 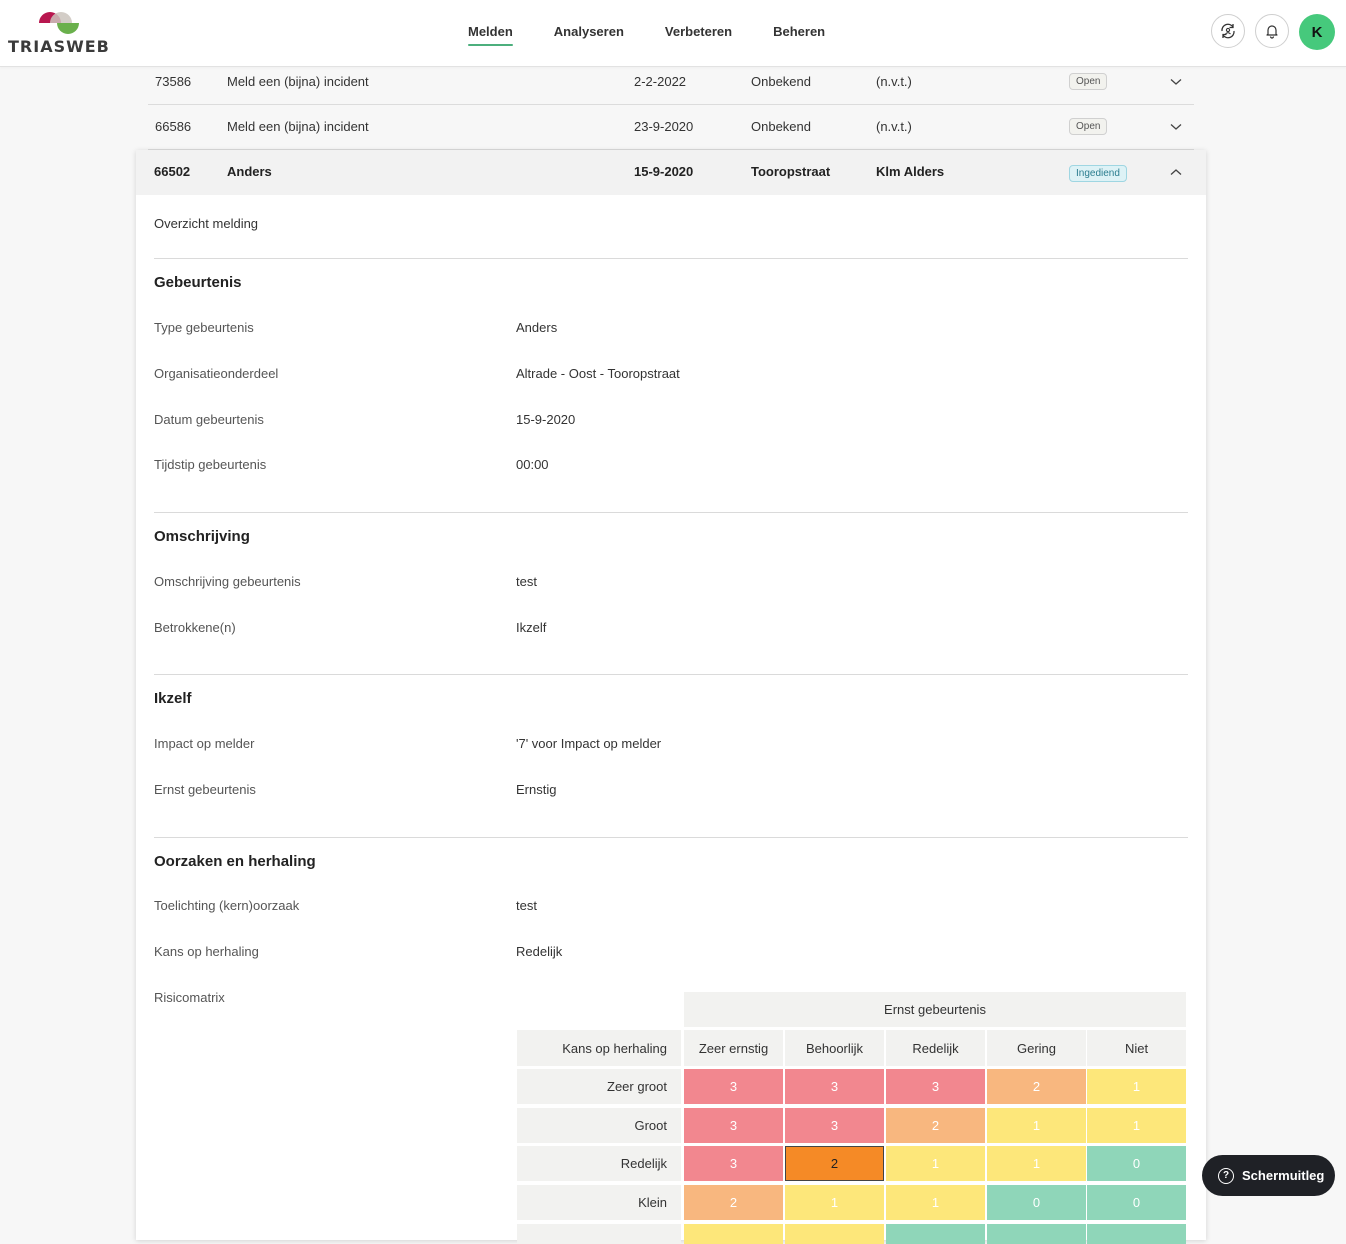 What do you see at coordinates (799, 31) in the screenshot?
I see `nav-beheren: Beheren` at bounding box center [799, 31].